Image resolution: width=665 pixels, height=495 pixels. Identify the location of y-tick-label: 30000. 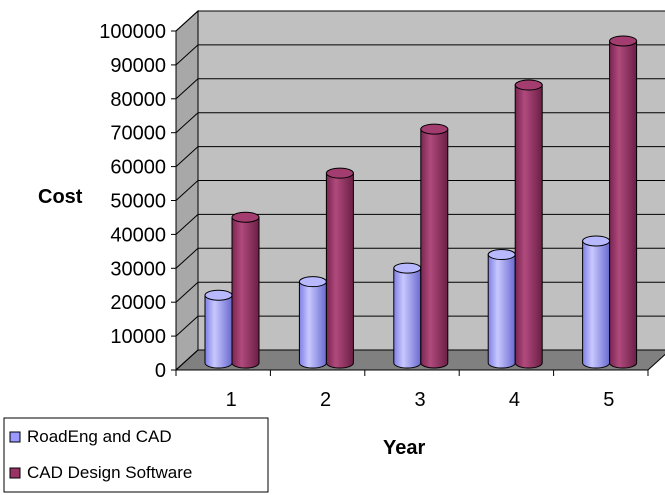
(138, 269).